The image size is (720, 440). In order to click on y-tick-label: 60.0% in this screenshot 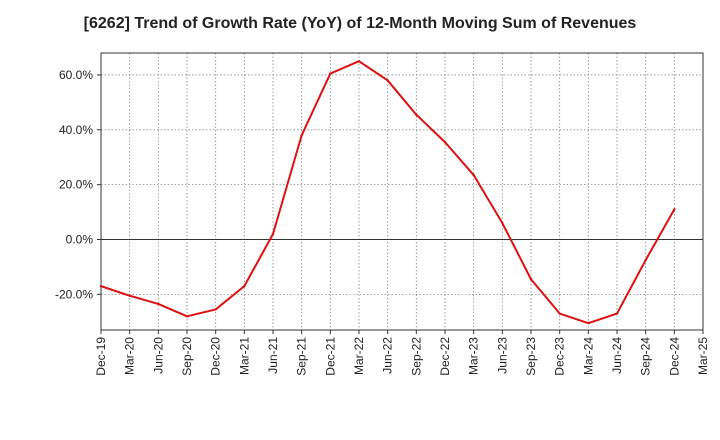, I will do `click(76, 75)`.